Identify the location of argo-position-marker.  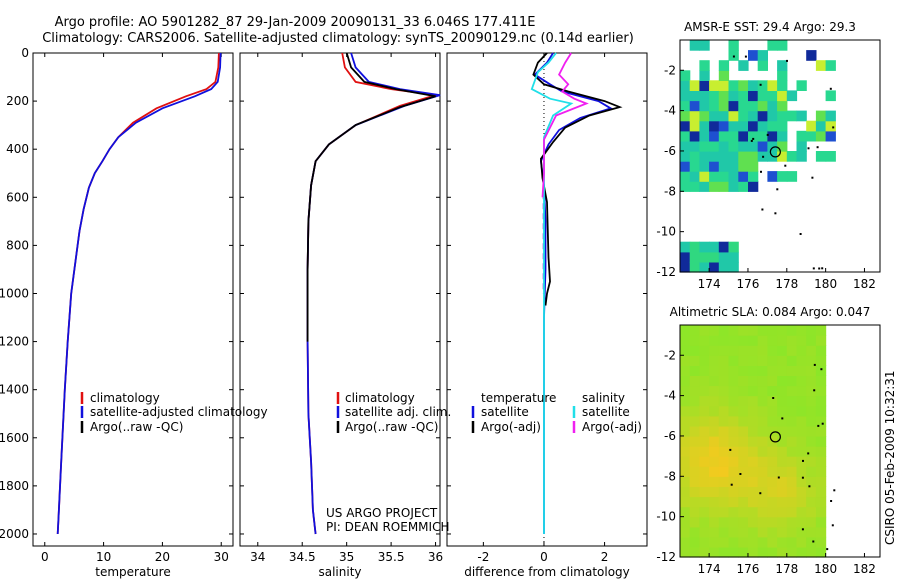
(775, 152).